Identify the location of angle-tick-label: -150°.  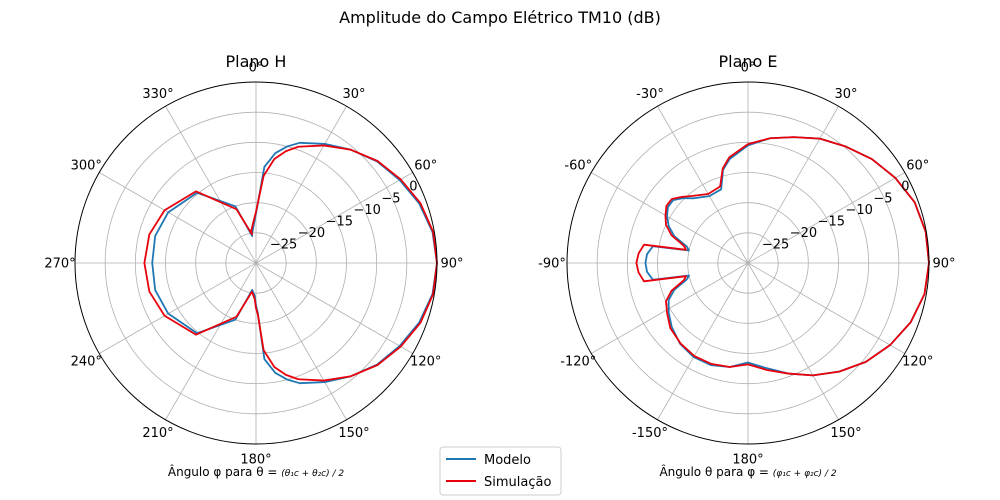
(650, 433).